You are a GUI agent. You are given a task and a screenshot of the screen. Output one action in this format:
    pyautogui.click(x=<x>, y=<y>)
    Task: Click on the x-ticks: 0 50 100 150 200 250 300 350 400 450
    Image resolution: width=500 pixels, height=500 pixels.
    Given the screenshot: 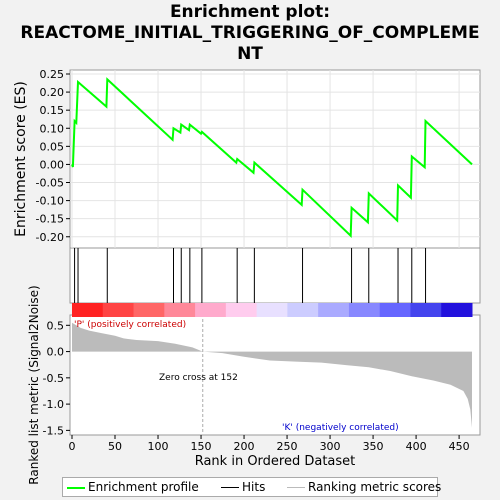 What is the action you would take?
    pyautogui.click(x=269, y=444)
    